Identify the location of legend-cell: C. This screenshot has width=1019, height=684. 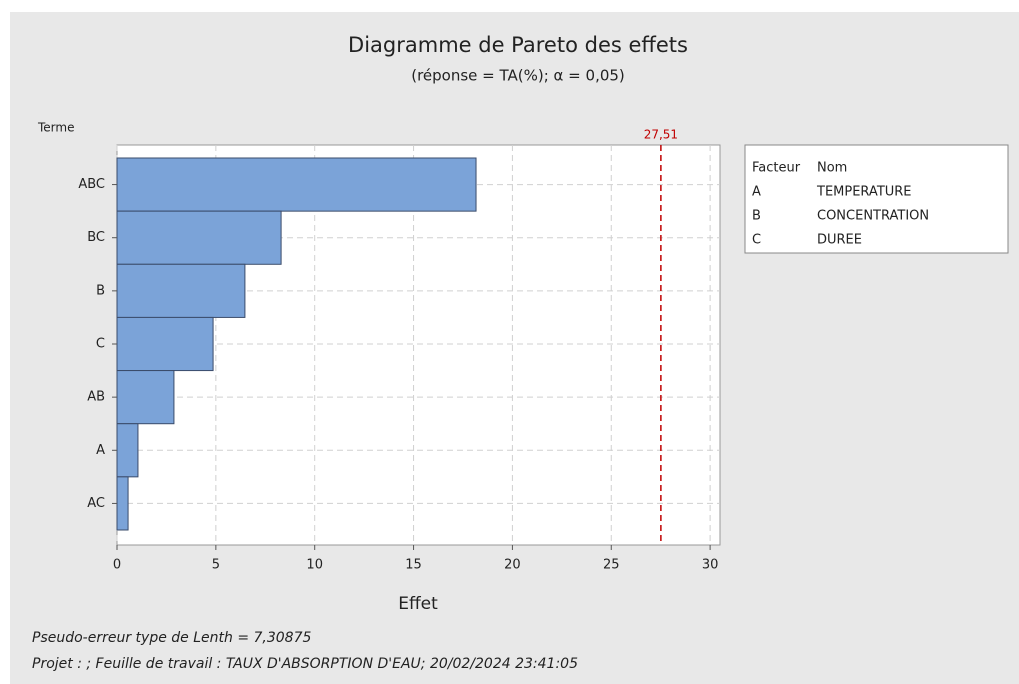
(756, 240).